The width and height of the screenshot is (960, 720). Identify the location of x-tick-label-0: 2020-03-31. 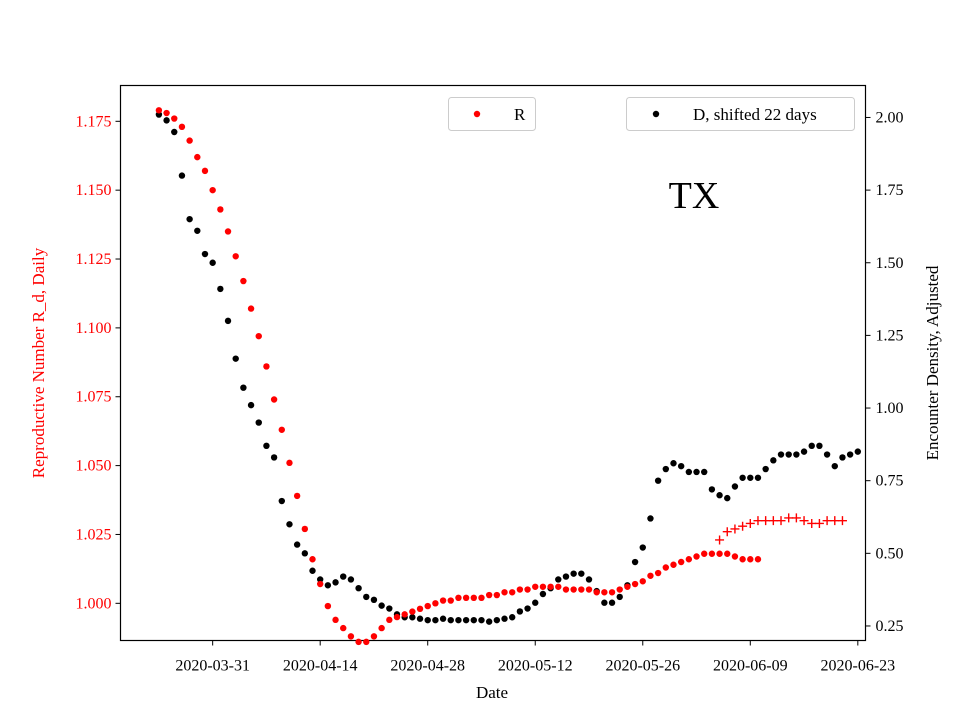
(212, 666).